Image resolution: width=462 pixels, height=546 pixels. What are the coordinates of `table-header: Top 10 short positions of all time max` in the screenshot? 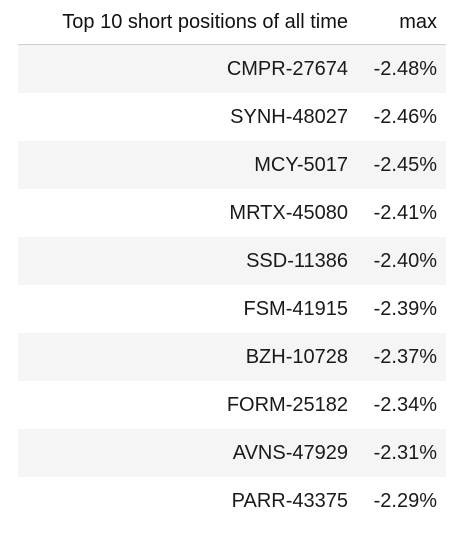 It's located at (232, 22).